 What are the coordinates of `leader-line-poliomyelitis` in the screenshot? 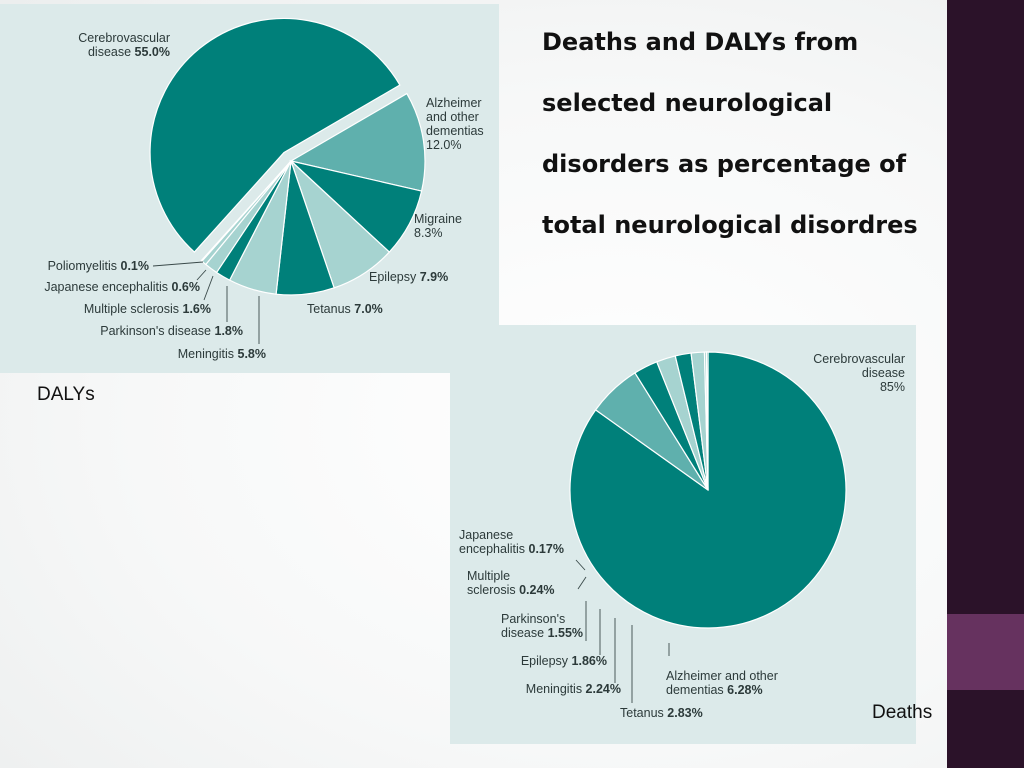 It's located at (178, 264).